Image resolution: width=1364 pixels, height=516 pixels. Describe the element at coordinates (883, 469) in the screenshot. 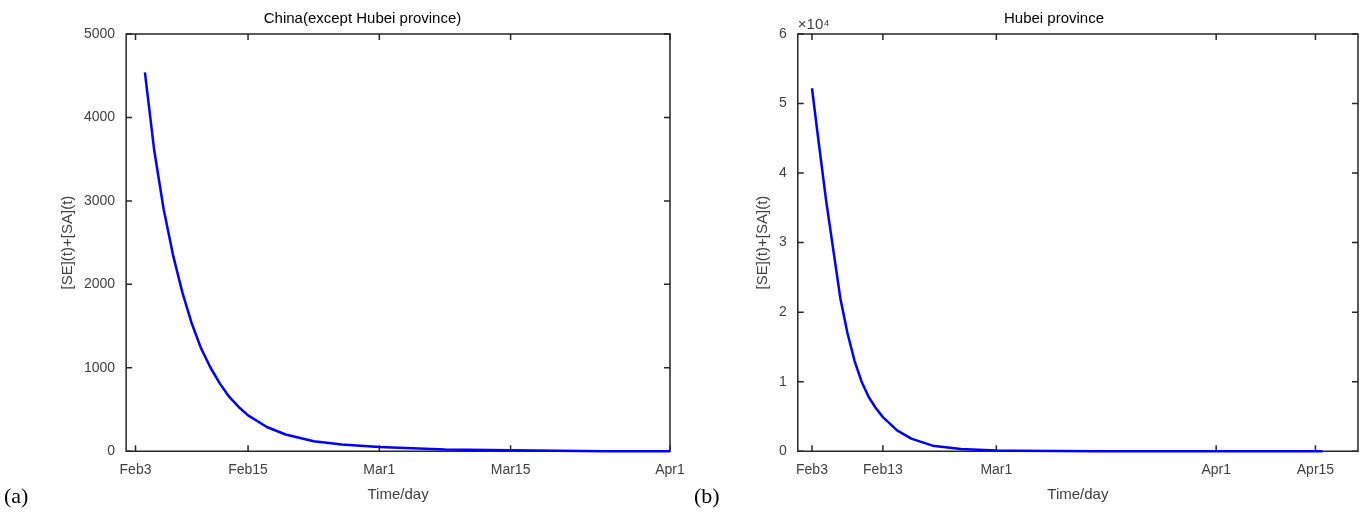

I see `x-tick-label: Feb13` at that location.